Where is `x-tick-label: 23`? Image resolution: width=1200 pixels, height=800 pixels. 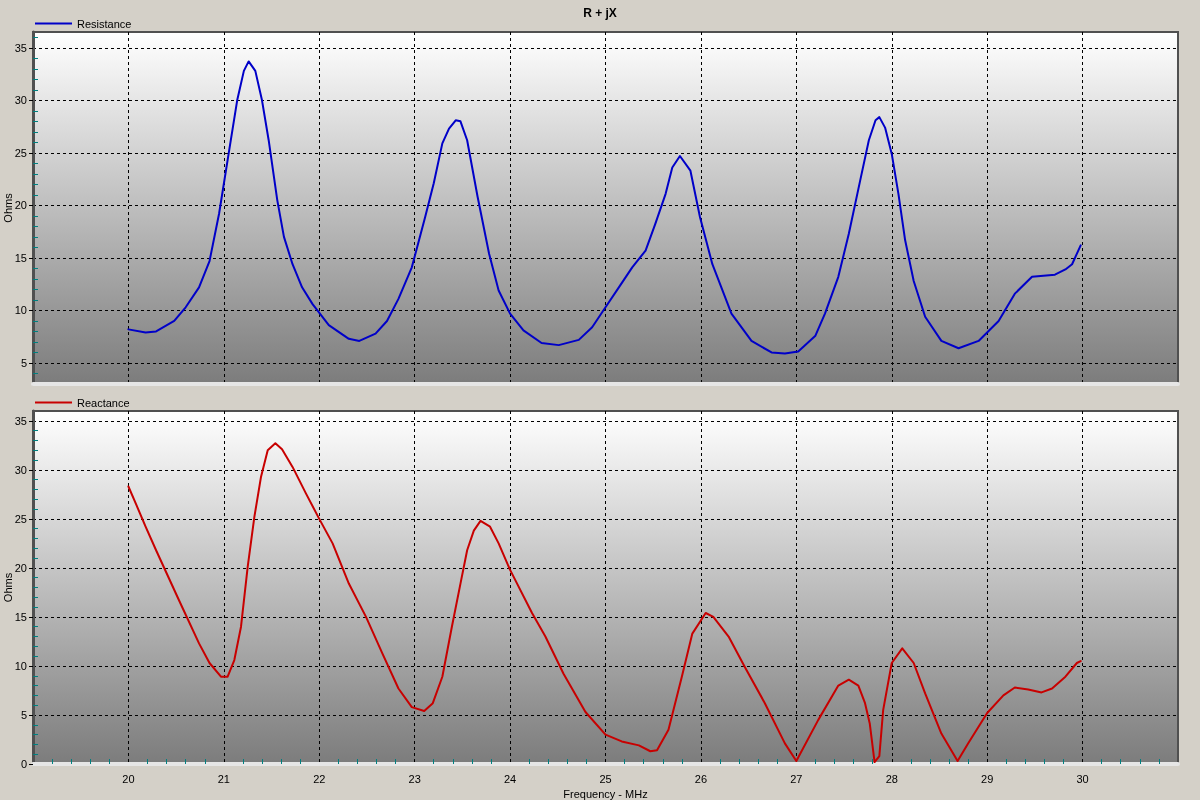 x-tick-label: 23 is located at coordinates (414, 778).